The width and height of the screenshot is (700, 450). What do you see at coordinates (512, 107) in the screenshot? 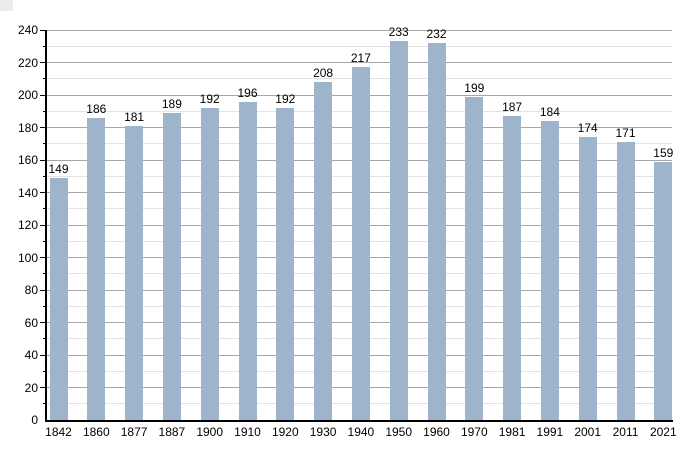
I see `bar-value-label: 187` at bounding box center [512, 107].